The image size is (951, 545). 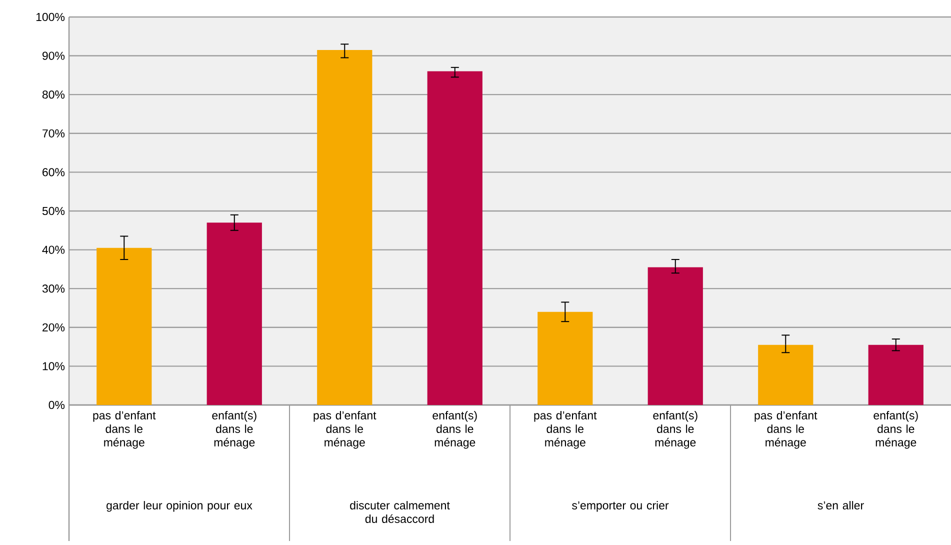 I want to click on y-tick-label: 80%, so click(x=53, y=94).